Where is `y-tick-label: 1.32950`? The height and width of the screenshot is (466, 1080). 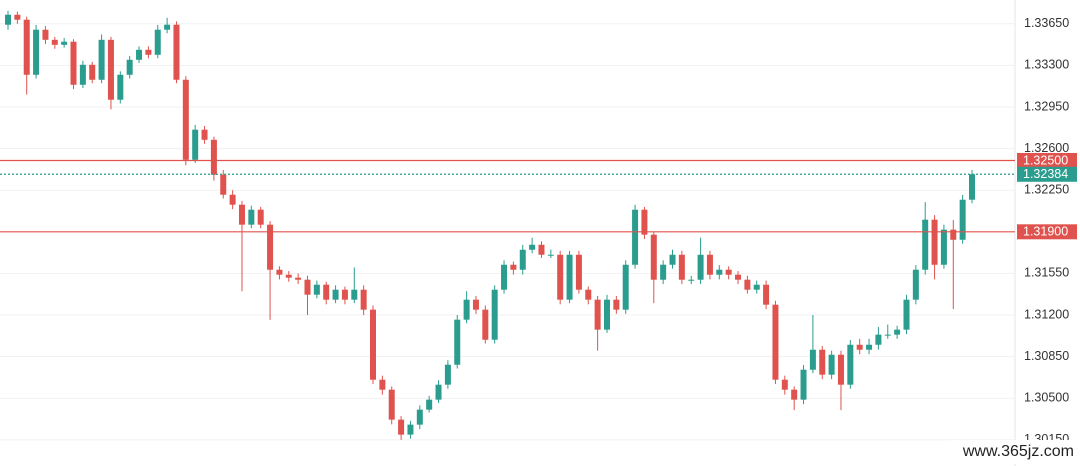
y-tick-label: 1.32950 is located at coordinates (1046, 106).